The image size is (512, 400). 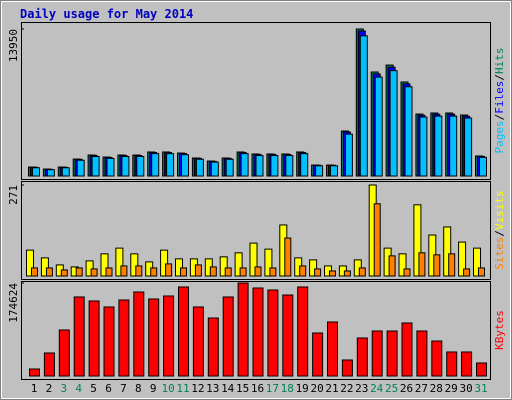 I want to click on x-tick-label: 3, so click(x=63, y=388).